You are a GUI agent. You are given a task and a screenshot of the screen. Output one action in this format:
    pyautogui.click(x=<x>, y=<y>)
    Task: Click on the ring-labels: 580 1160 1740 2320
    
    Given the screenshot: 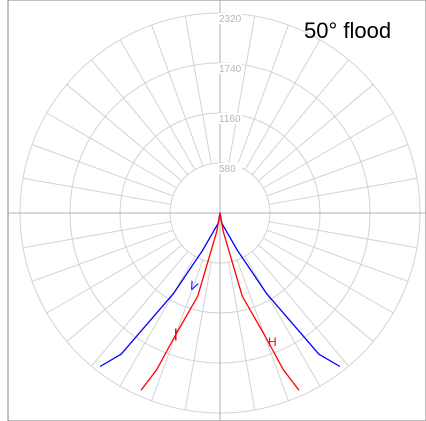 What is the action you would take?
    pyautogui.click(x=230, y=94)
    